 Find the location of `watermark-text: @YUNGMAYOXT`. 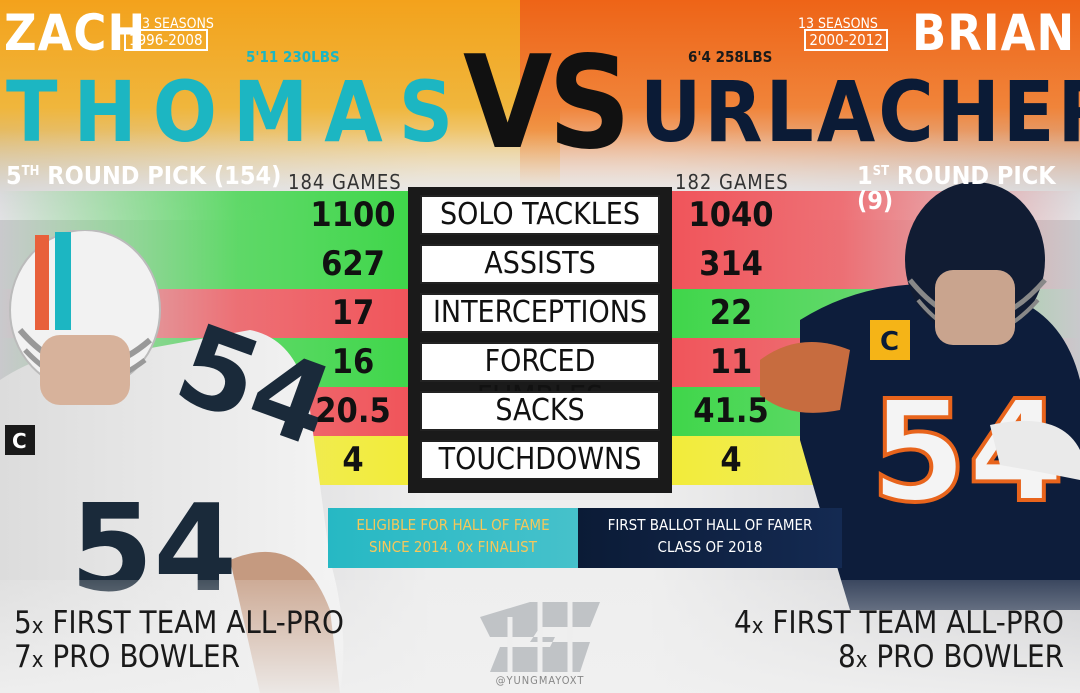

watermark-text: @YUNGMAYOXT is located at coordinates (540, 680).